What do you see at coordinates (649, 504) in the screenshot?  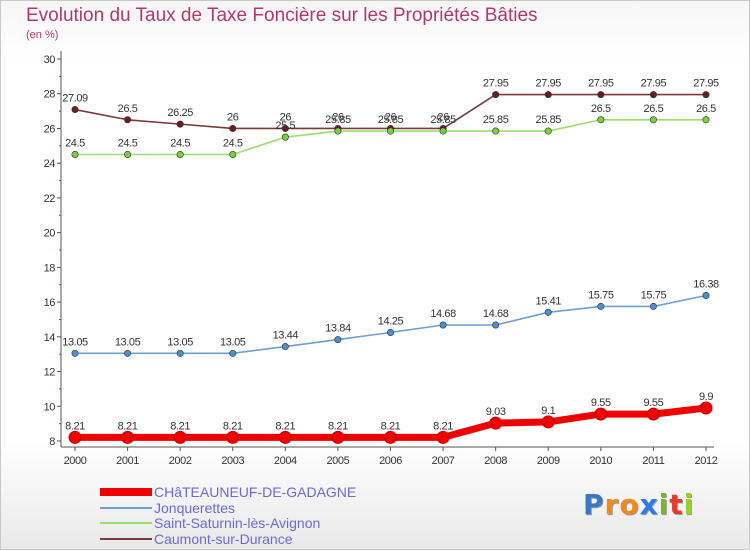 I see `logo-letter: x` at bounding box center [649, 504].